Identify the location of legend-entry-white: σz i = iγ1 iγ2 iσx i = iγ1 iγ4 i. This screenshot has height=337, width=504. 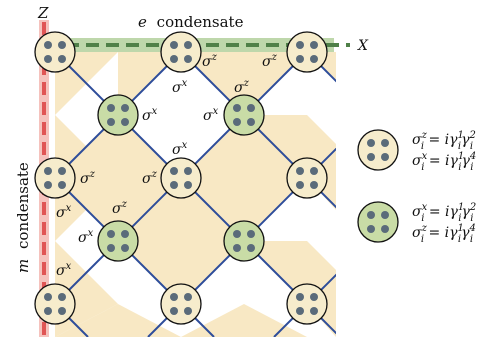
(416, 151).